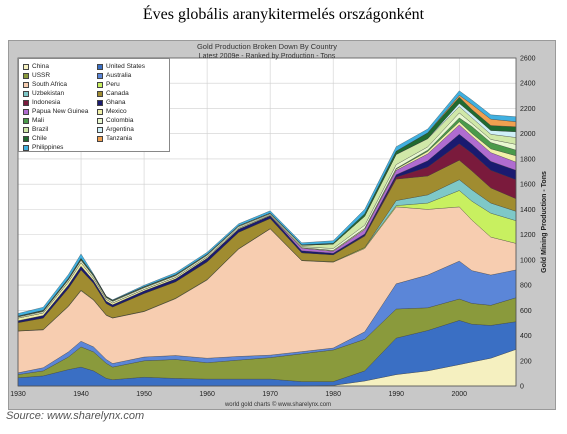 This screenshot has width=567, height=434. Describe the element at coordinates (120, 129) in the screenshot. I see `legend-label: Argentina` at that location.